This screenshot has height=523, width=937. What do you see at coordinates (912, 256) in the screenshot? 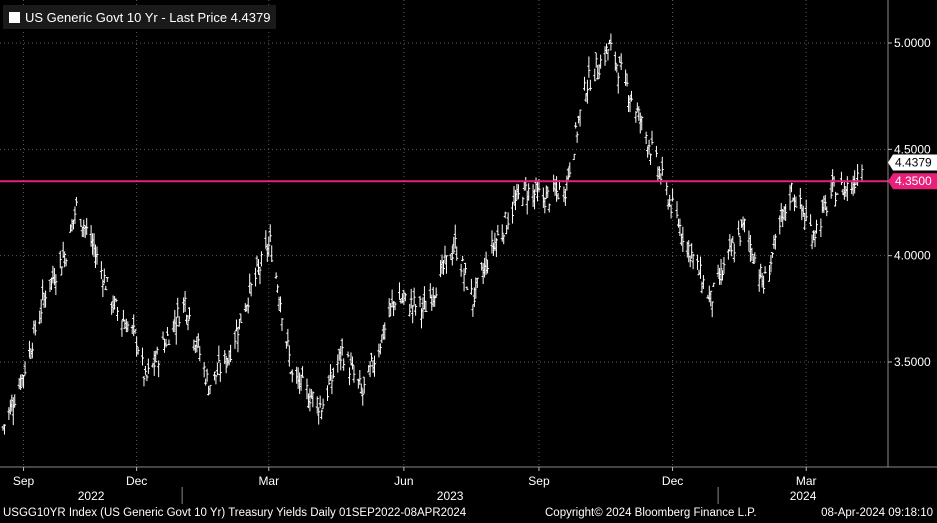
I see `y-tick-label: 4.0000` at bounding box center [912, 256].